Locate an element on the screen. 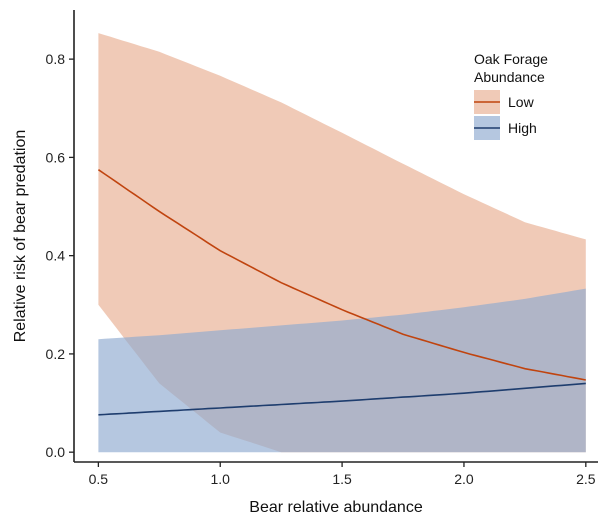 Image resolution: width=608 pixels, height=523 pixels. legend: Oak Forage Abundance Low High is located at coordinates (511, 95).